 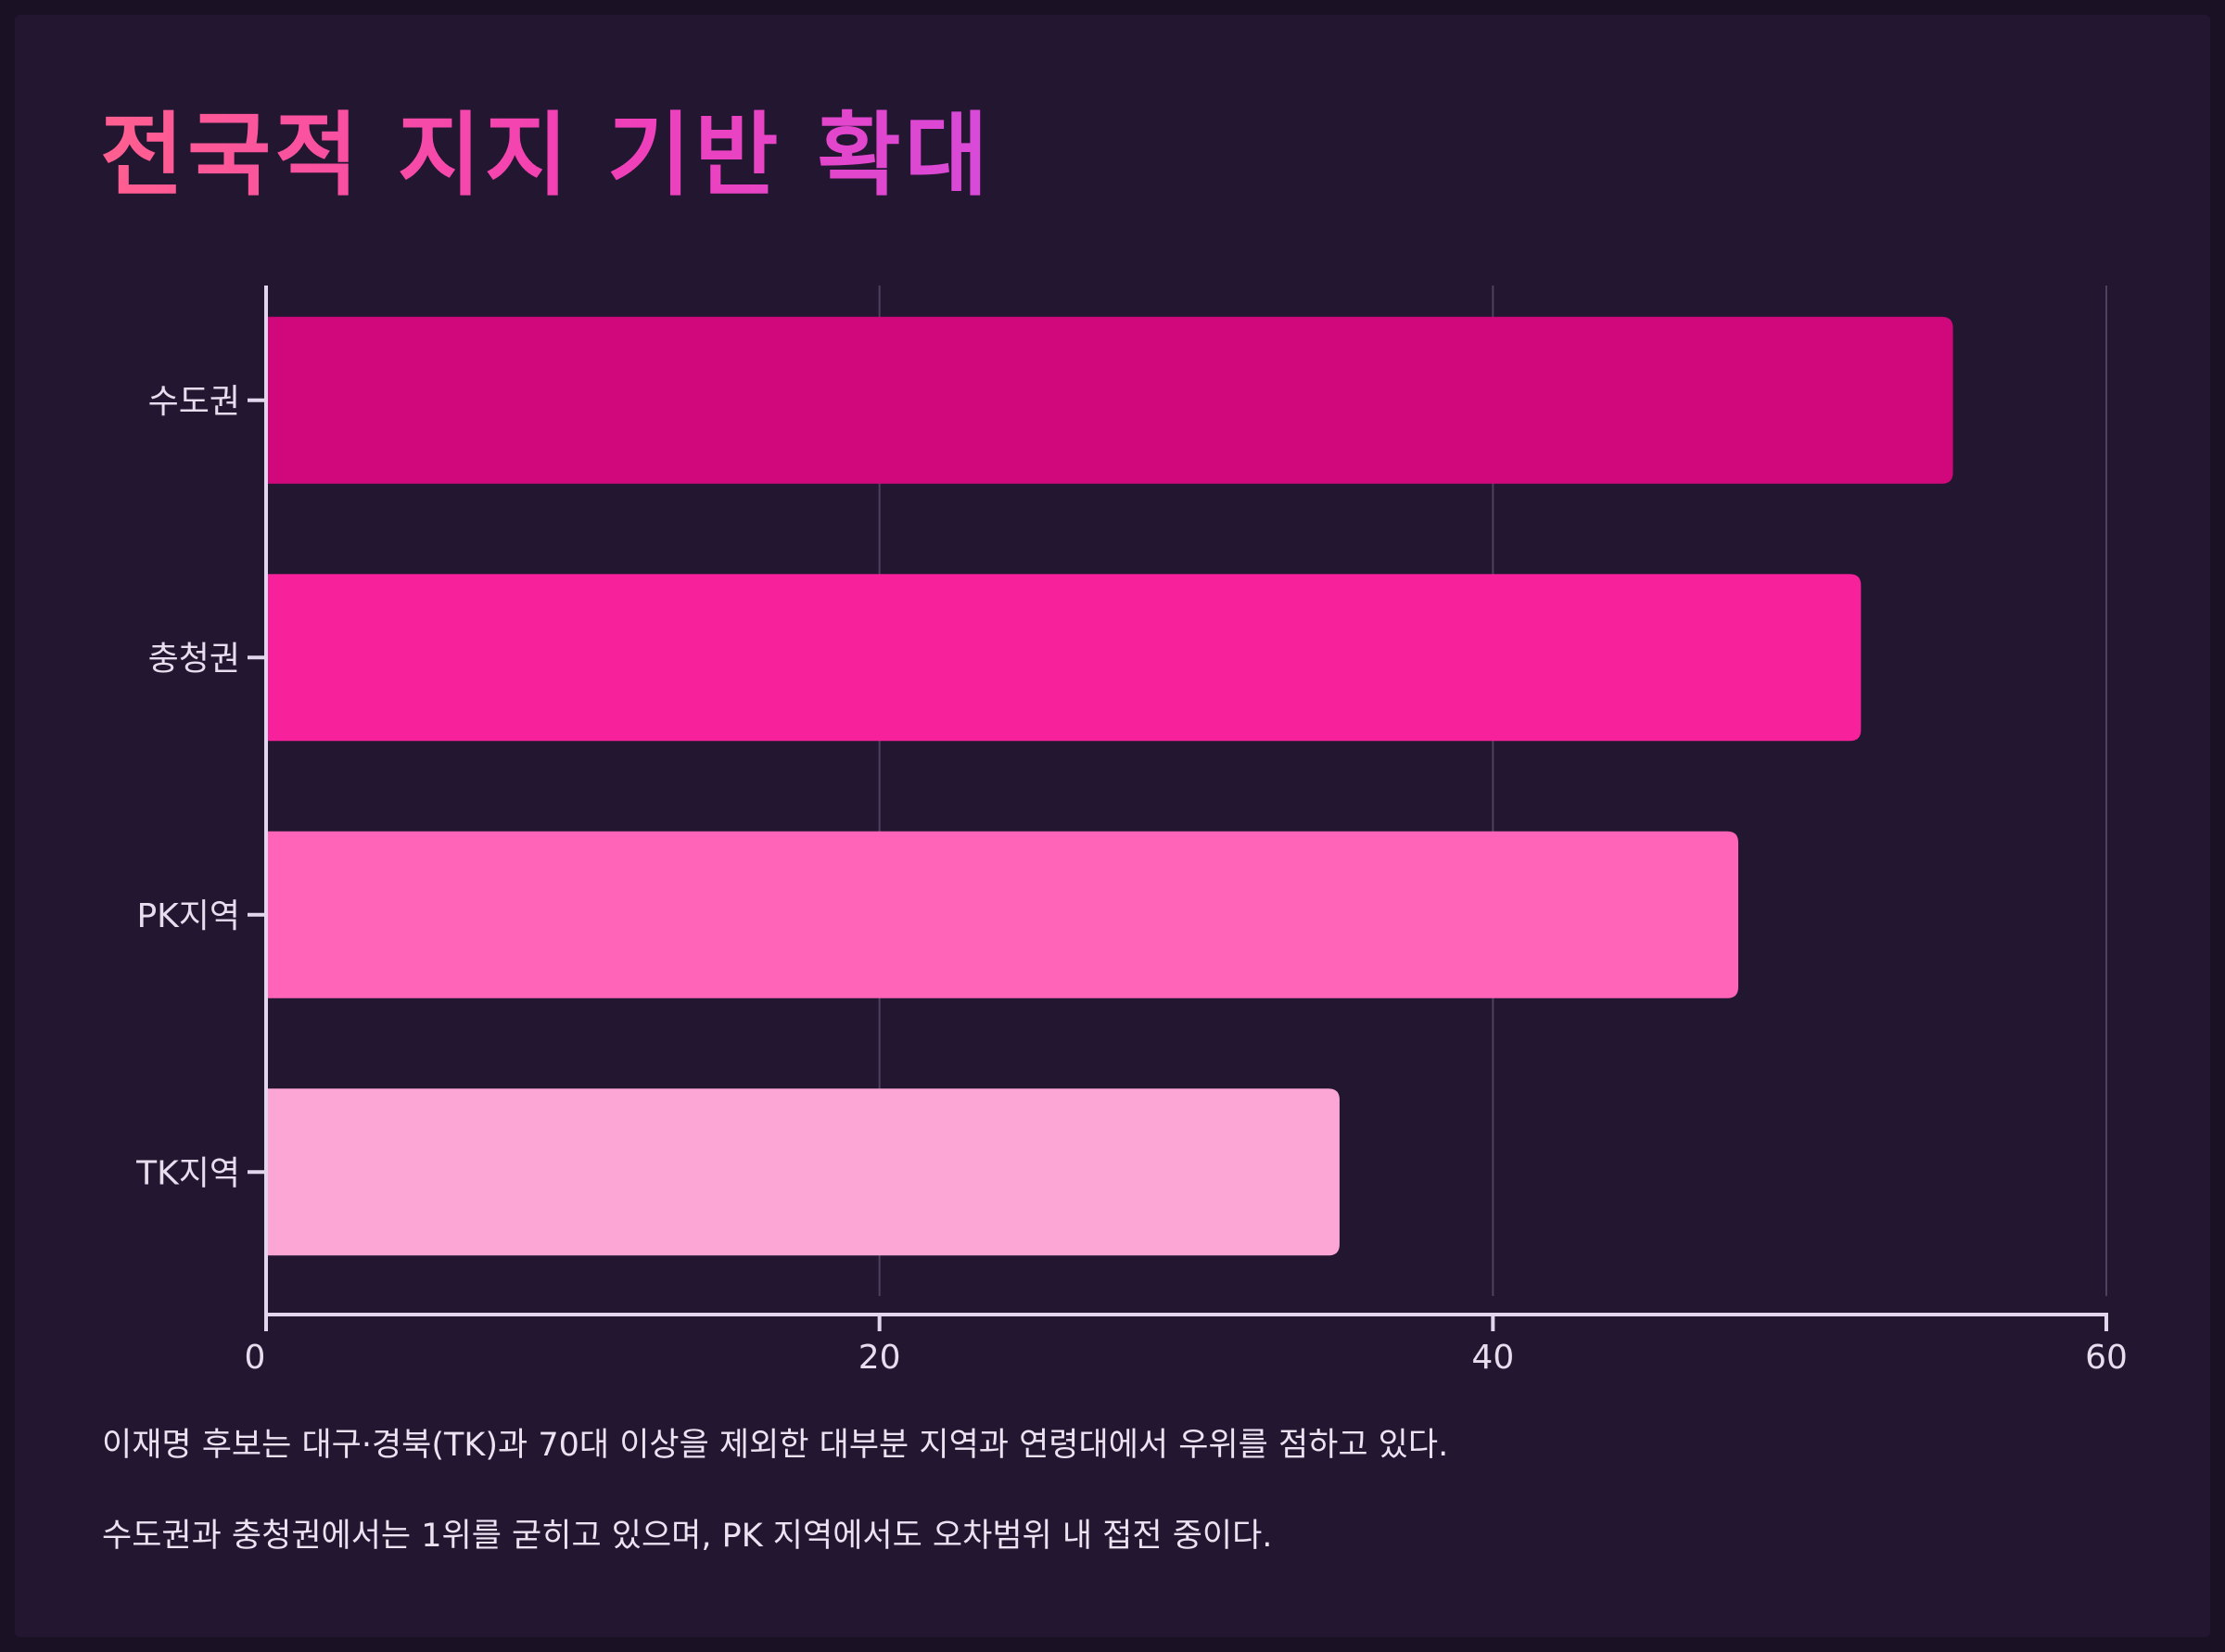 I want to click on x-tick-label-0: 0, so click(x=255, y=1358).